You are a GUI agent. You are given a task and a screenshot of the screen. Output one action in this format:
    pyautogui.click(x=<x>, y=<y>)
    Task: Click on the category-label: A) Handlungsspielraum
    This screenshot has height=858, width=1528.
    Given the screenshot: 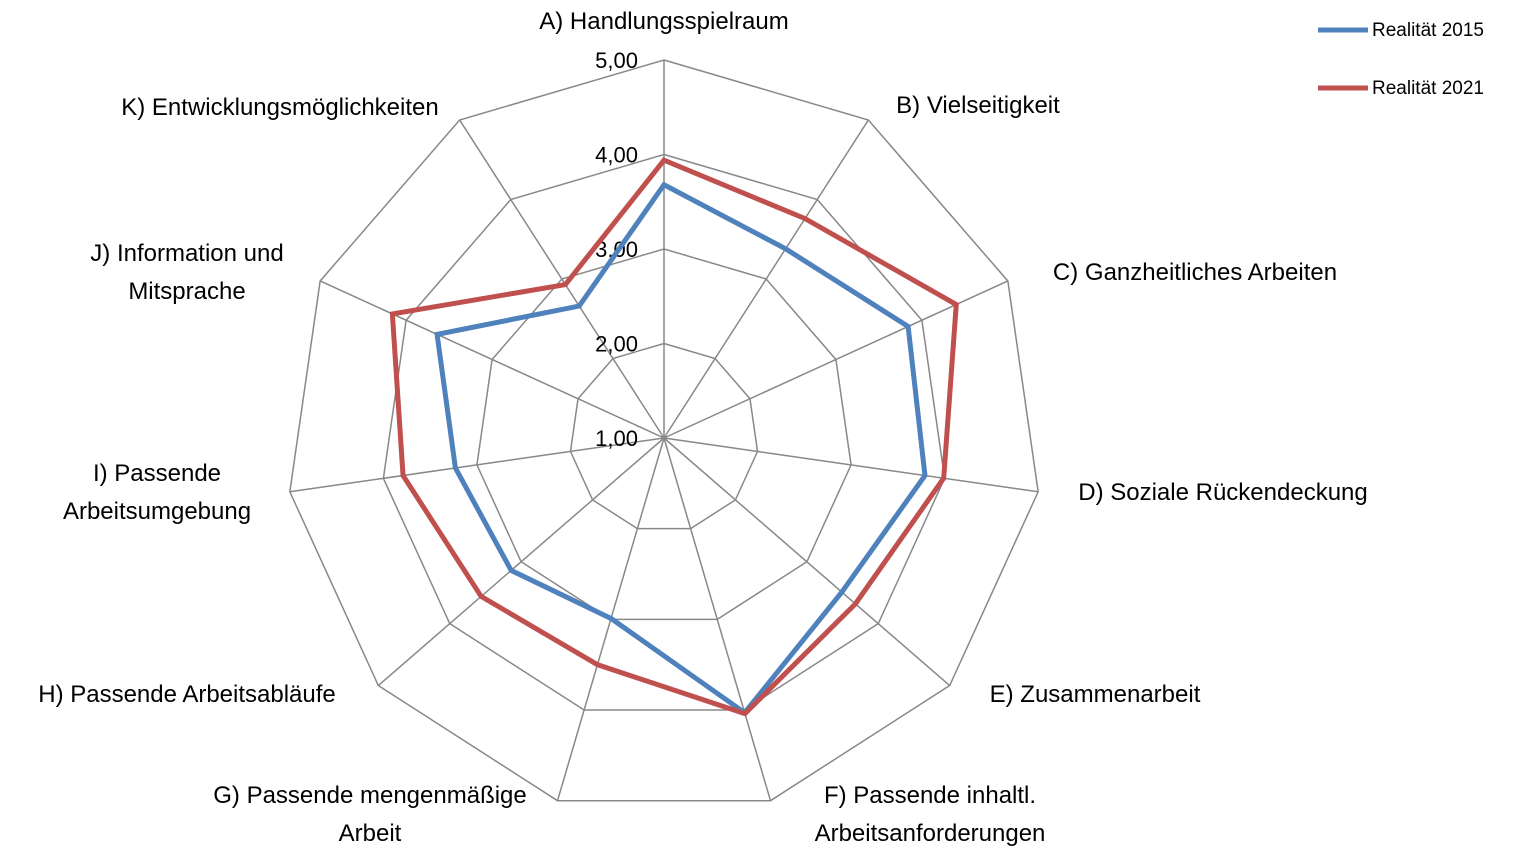 What is the action you would take?
    pyautogui.click(x=664, y=21)
    